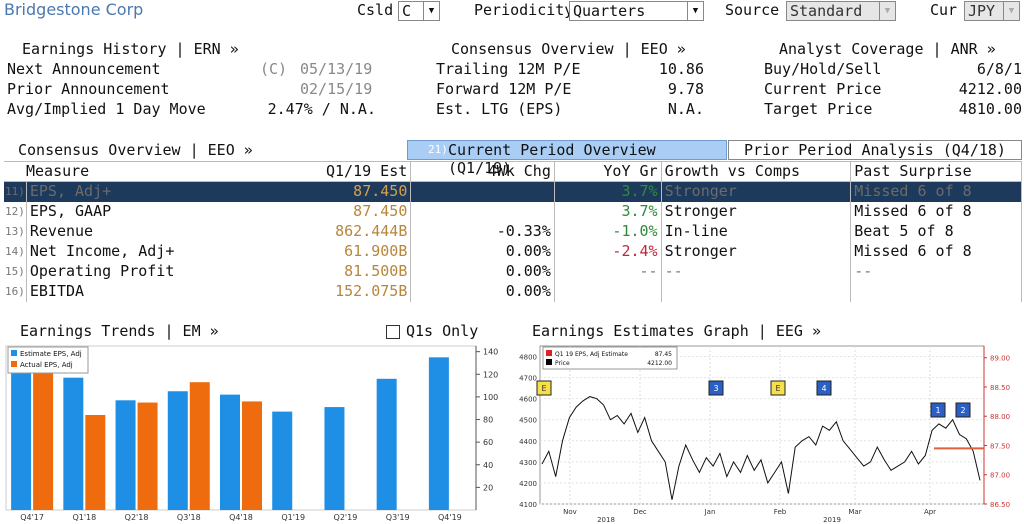 The image size is (1024, 524). What do you see at coordinates (135, 150) in the screenshot?
I see `consensus-section-link: Consensus Overview | EEO »` at bounding box center [135, 150].